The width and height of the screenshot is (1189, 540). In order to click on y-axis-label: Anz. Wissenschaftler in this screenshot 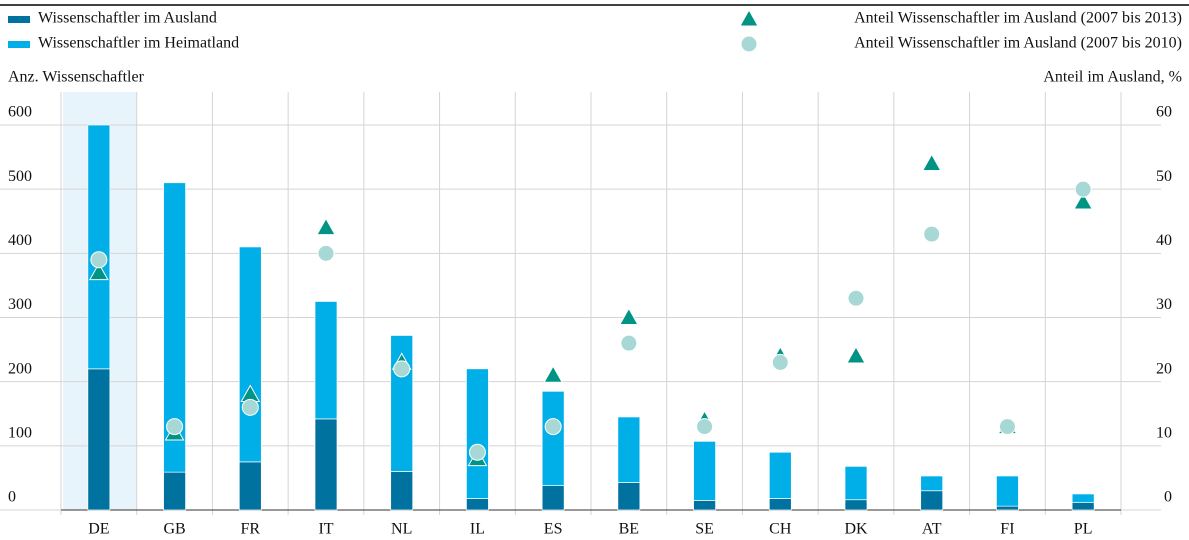, I will do `click(76, 77)`.